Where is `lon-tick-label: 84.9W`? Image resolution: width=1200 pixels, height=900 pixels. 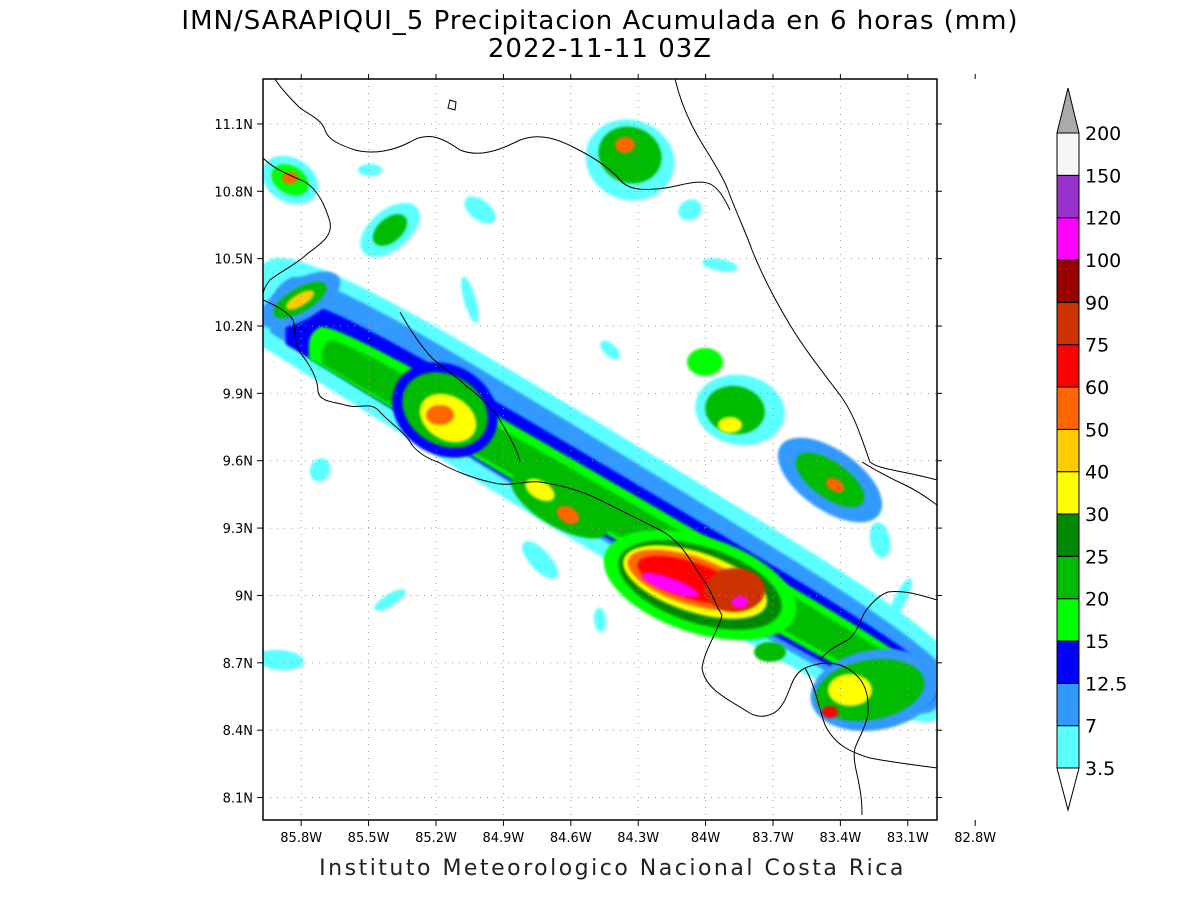
lon-tick-label: 84.9W is located at coordinates (503, 838).